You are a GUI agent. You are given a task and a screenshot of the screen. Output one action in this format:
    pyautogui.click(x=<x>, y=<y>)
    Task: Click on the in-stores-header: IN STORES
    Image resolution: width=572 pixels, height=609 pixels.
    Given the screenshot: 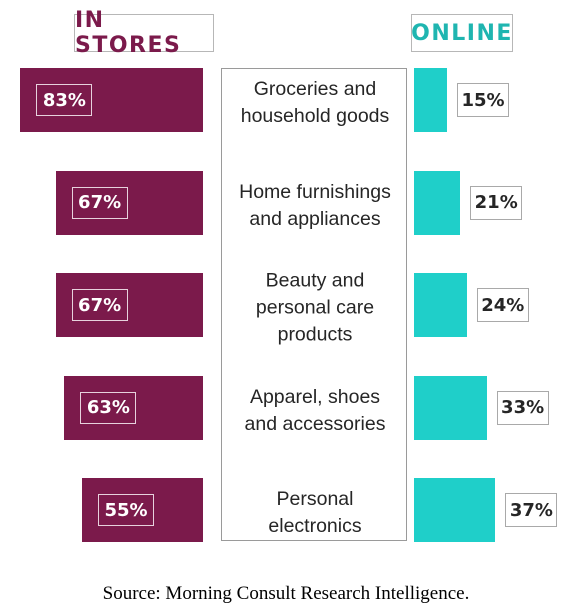 What is the action you would take?
    pyautogui.click(x=144, y=33)
    